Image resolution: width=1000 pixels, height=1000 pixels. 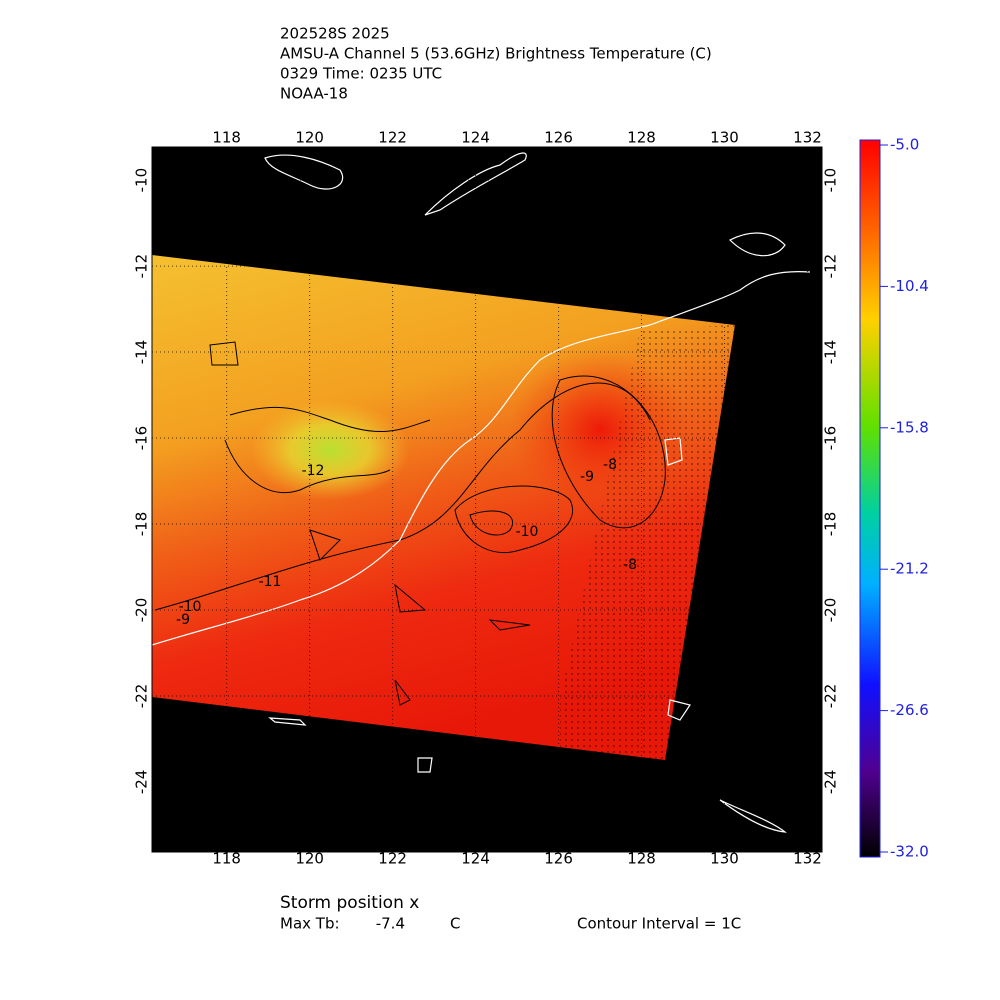 What do you see at coordinates (390, 924) in the screenshot?
I see `max-value: -7.4` at bounding box center [390, 924].